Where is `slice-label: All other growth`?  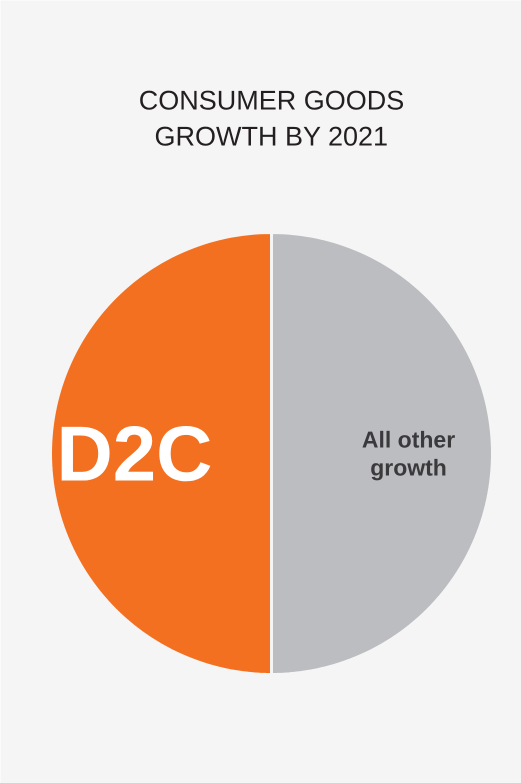
slice-label: All other growth is located at coordinates (409, 453).